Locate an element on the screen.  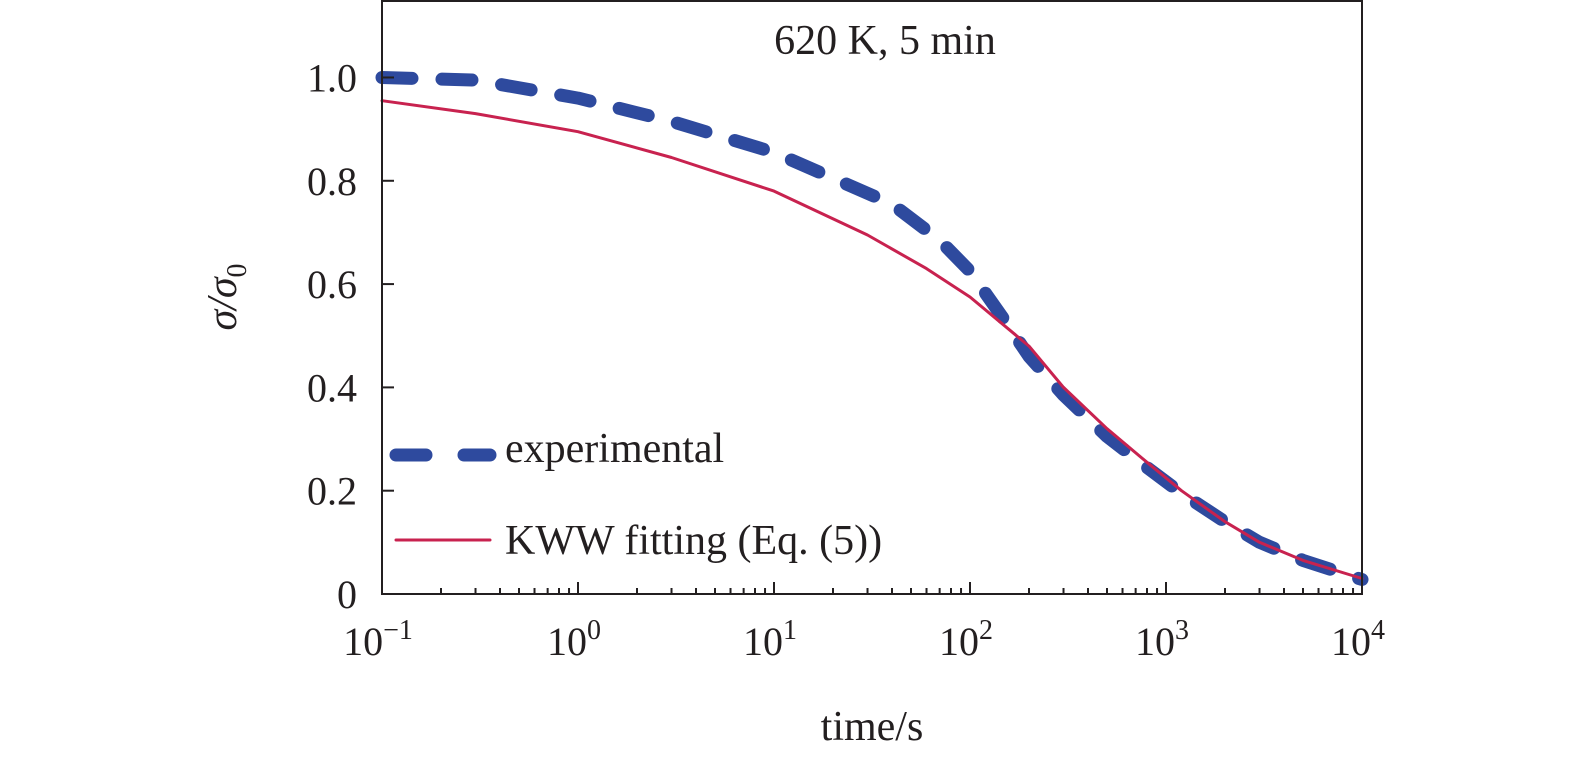
chart-annotation: 620 K, 5 min is located at coordinates (885, 41).